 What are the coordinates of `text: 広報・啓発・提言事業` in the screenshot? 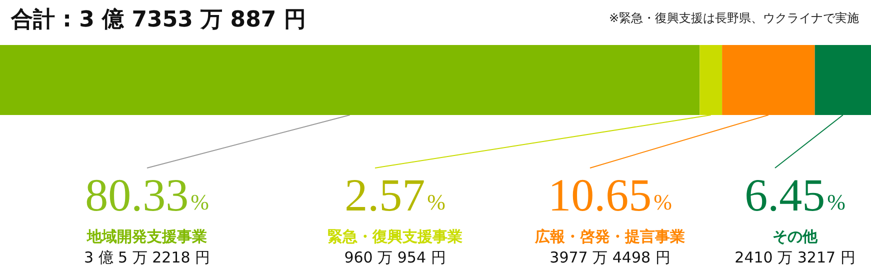 It's located at (609, 237).